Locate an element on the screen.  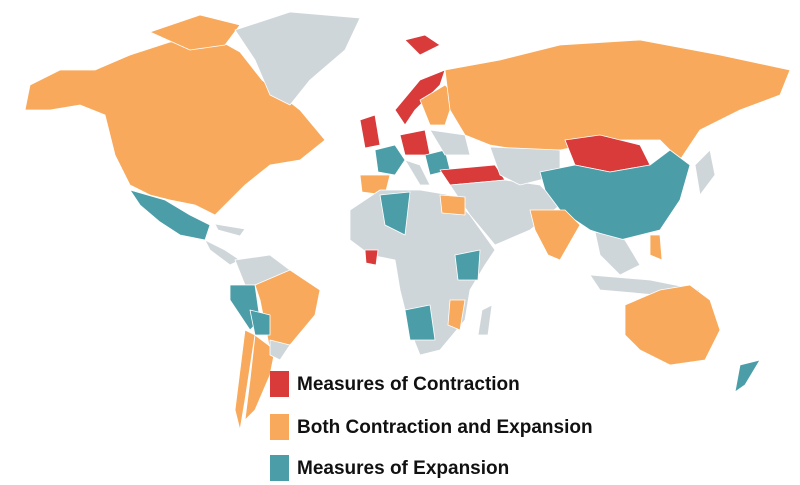
legend-label: Both Contraction and Expansion is located at coordinates (445, 427).